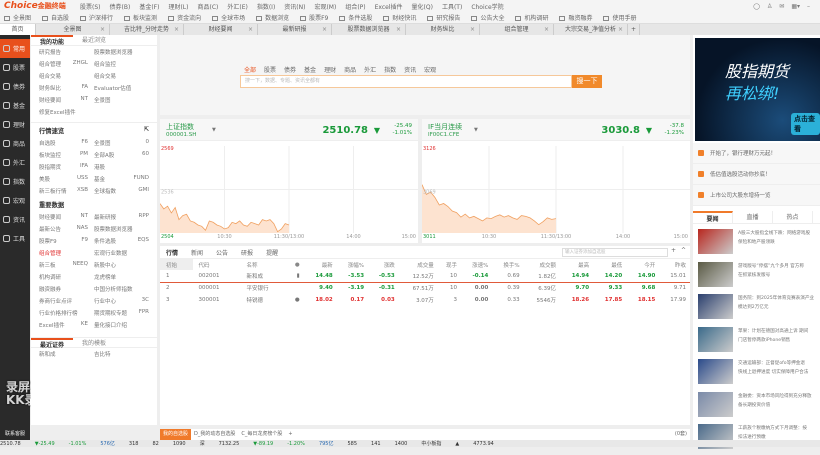 This screenshot has width=820, height=455. Describe the element at coordinates (48, 242) in the screenshot. I see `function-link: 股票F9` at that location.